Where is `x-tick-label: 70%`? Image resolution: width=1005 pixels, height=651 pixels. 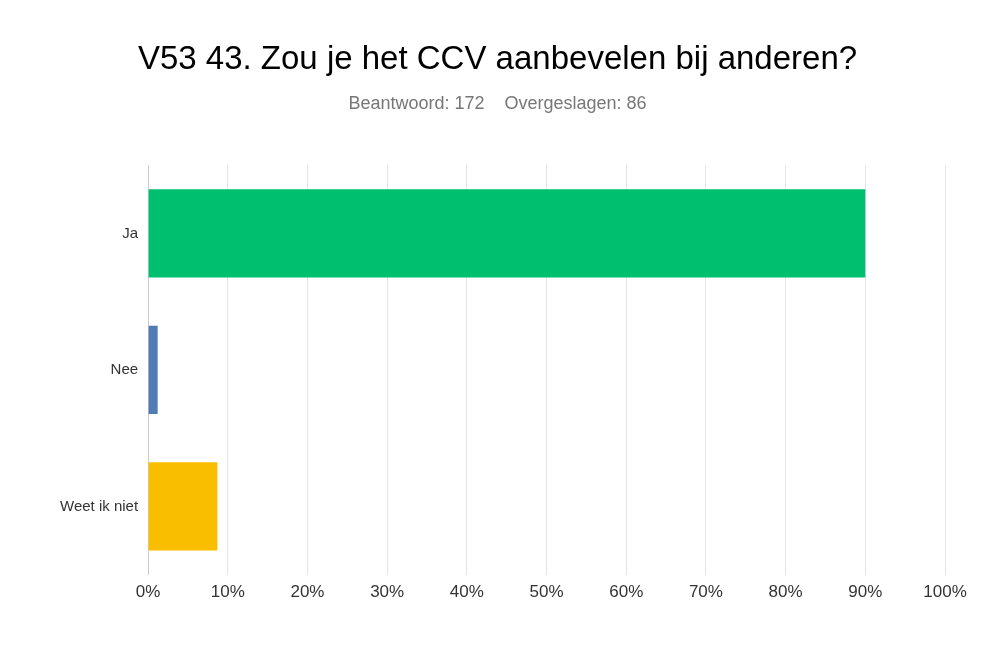 x-tick-label: 70% is located at coordinates (705, 592).